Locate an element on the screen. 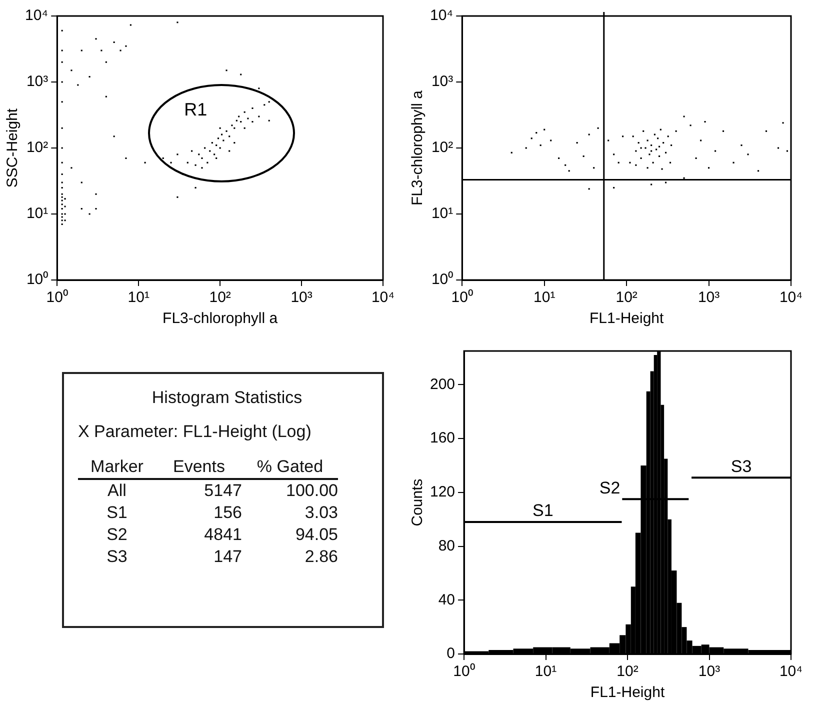 The height and width of the screenshot is (704, 813). y-tick-label: 200 is located at coordinates (443, 384).